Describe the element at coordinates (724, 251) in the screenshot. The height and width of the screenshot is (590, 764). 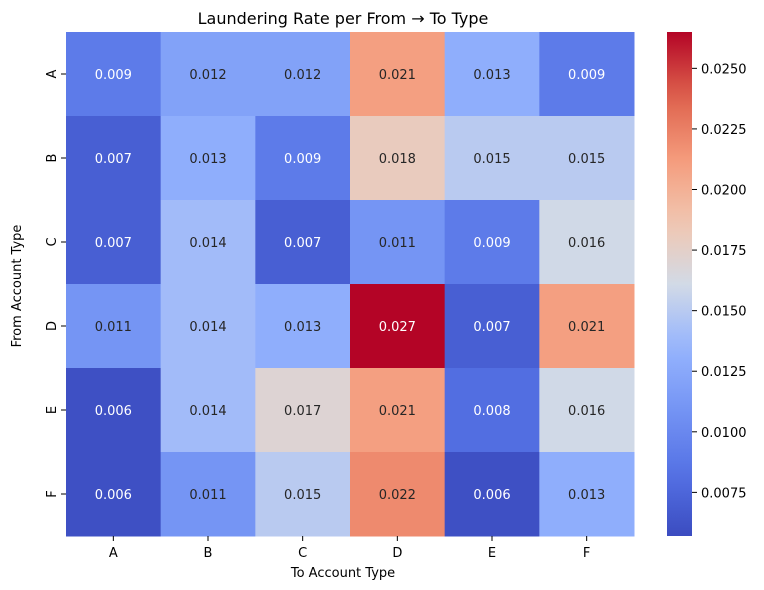
I see `colorbar-tick-label: 0.0175` at that location.